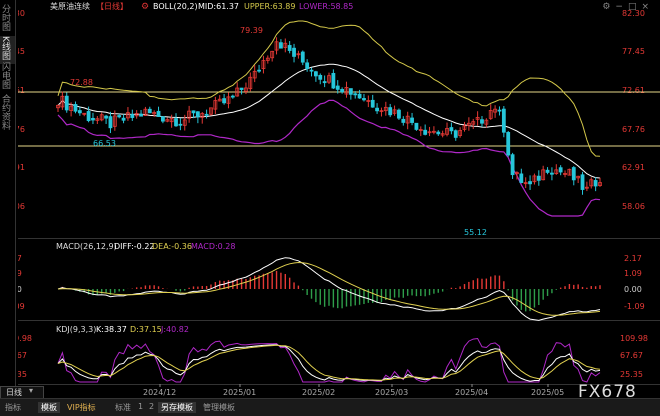  I want to click on kdj-axis: 109.98 109.98 67.67 67.67 25.35 25.35, so click(333, 356).